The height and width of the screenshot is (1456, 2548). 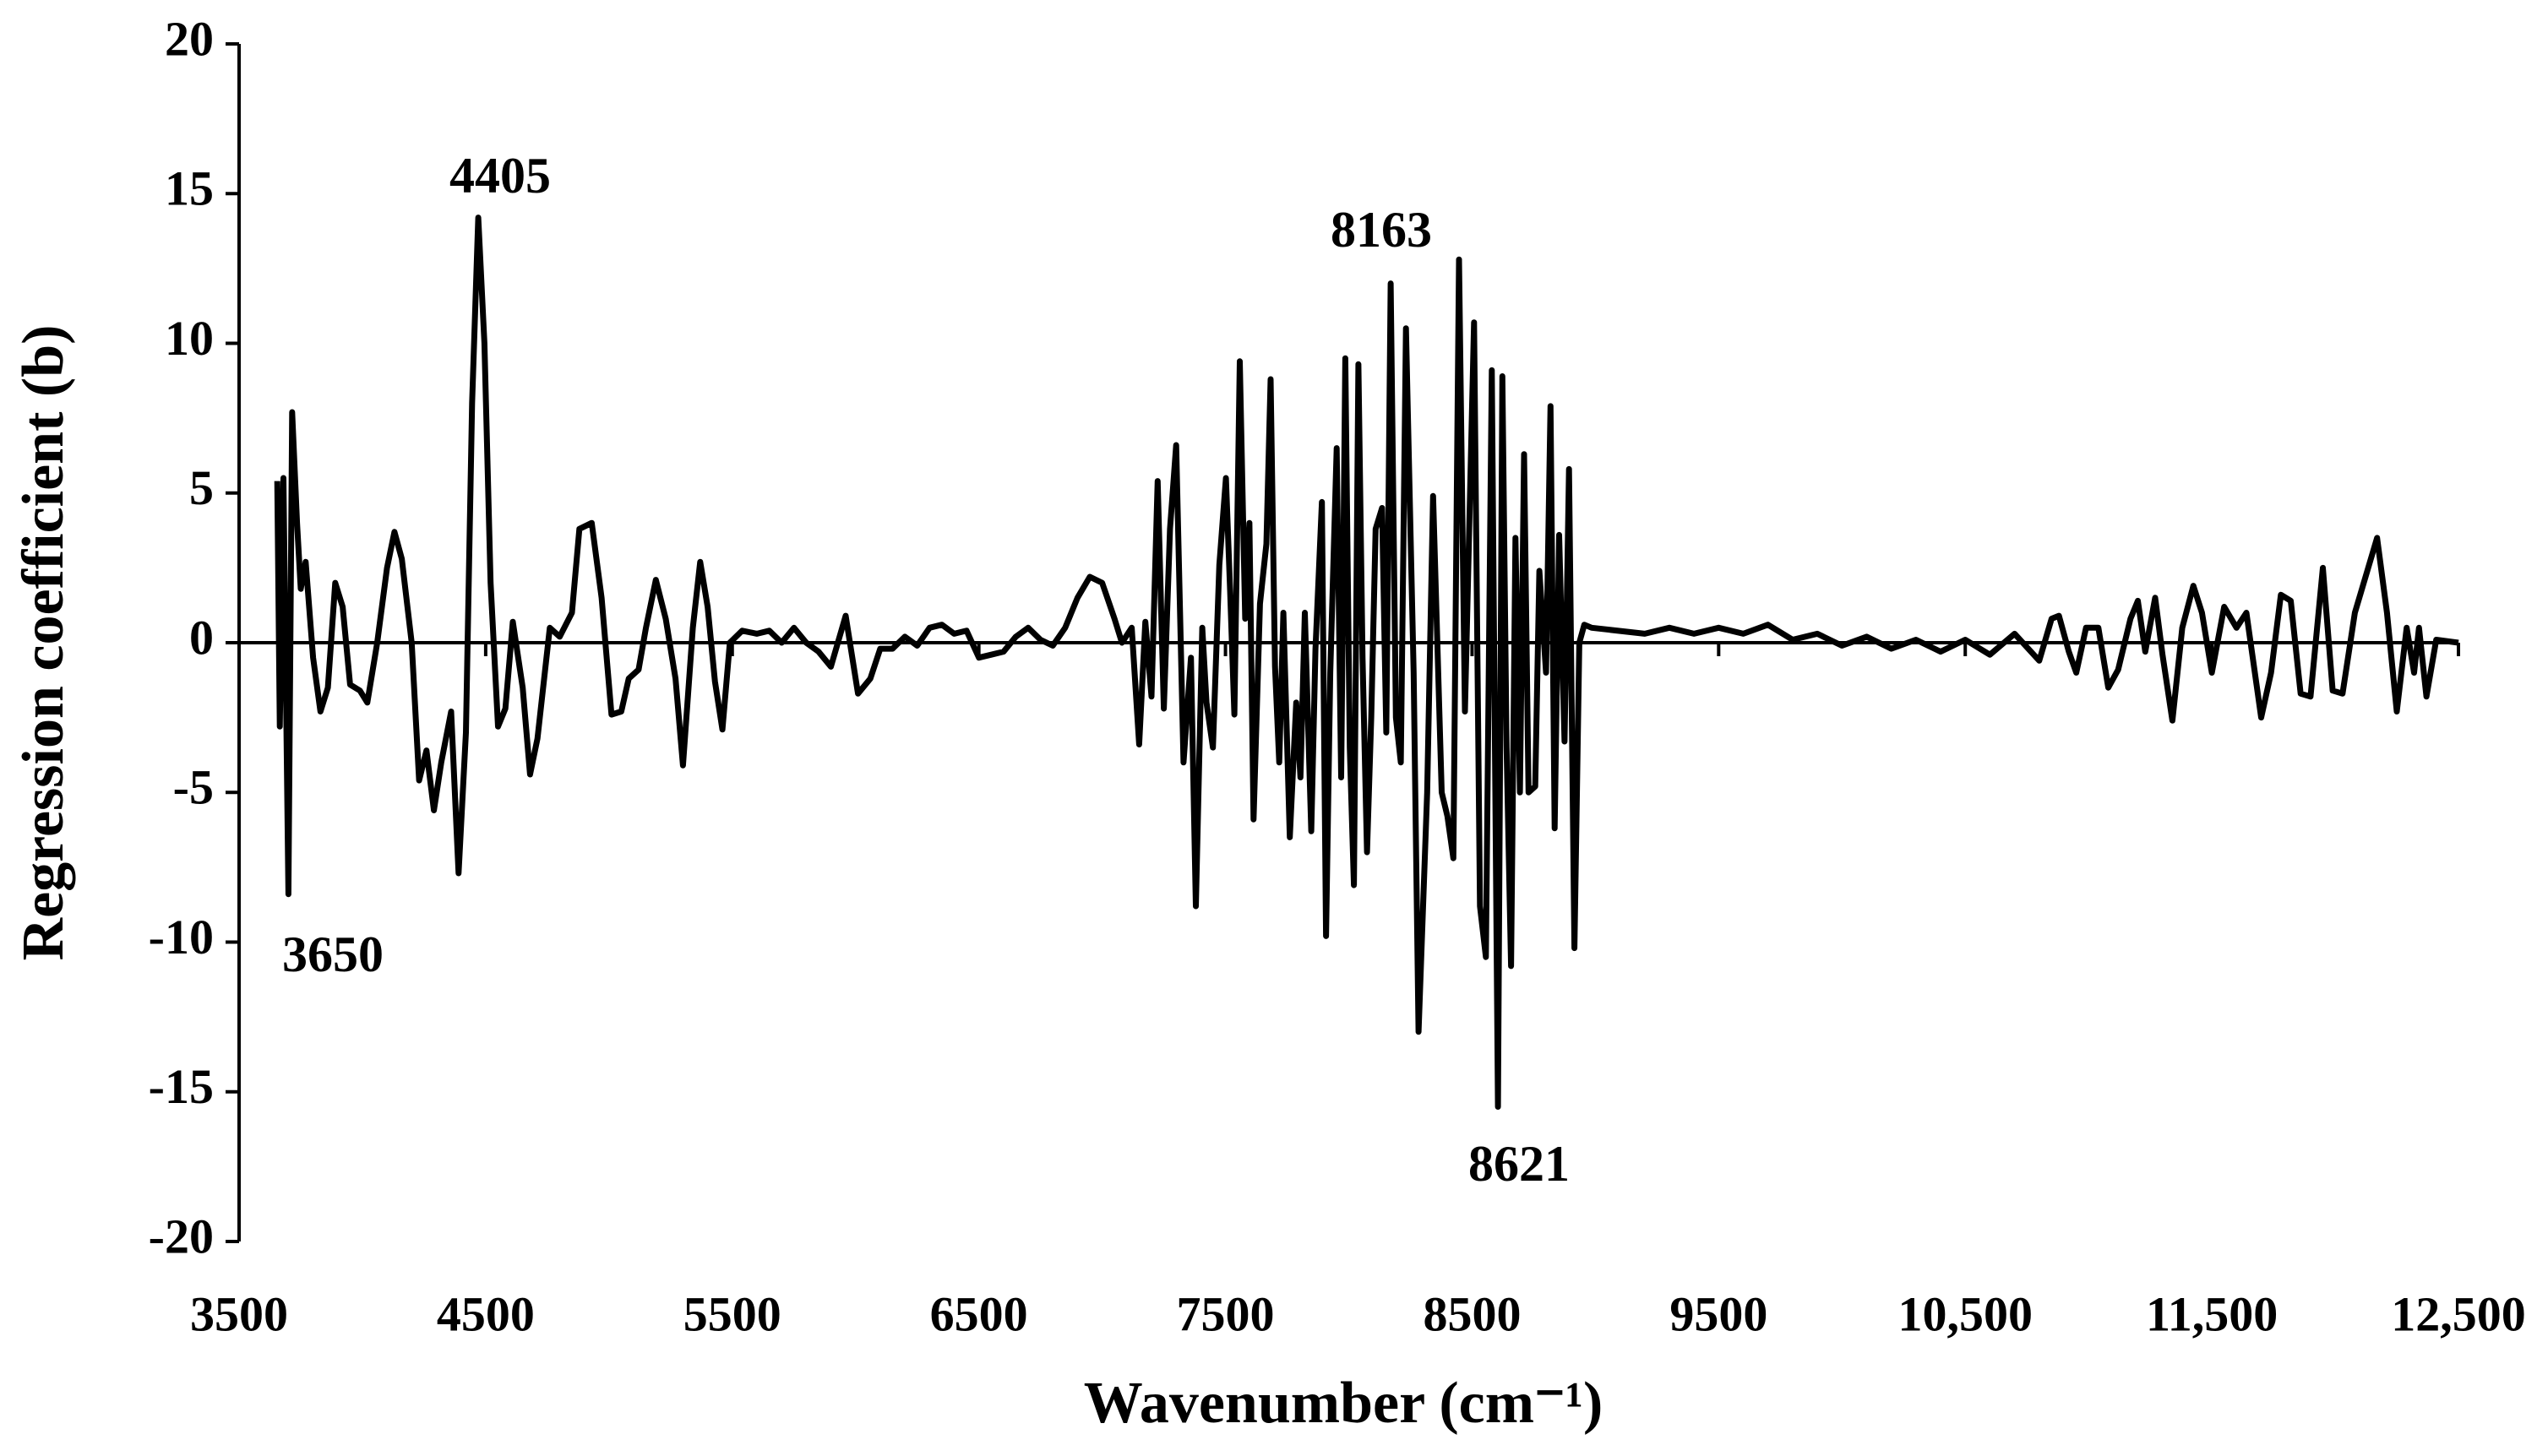 What do you see at coordinates (201, 637) in the screenshot?
I see `y-tick-label: 0` at bounding box center [201, 637].